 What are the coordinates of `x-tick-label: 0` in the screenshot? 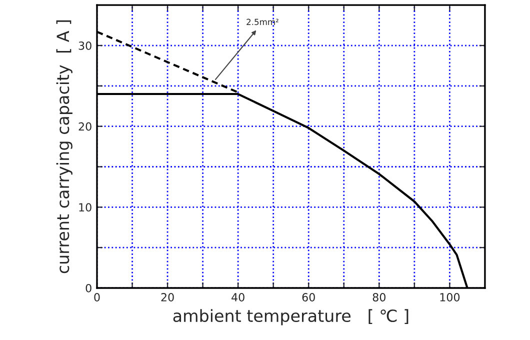 It's located at (97, 297).